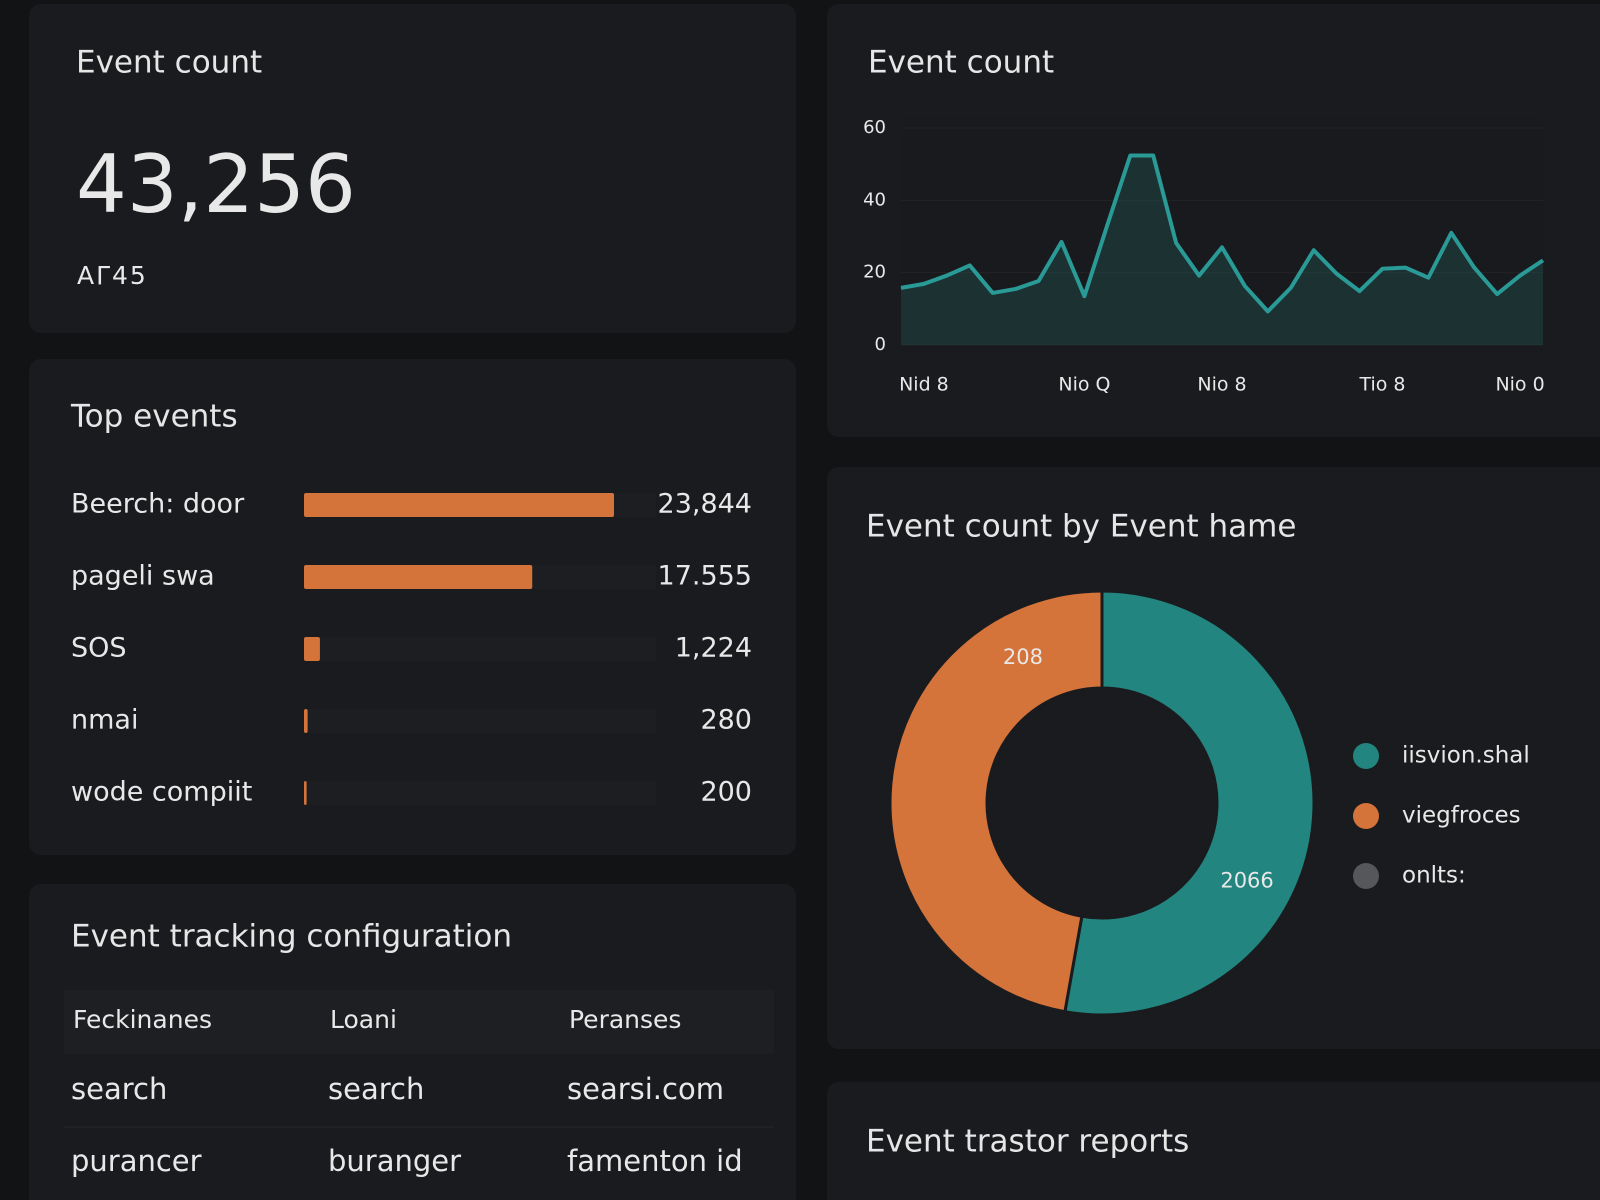 The height and width of the screenshot is (1200, 1600). Describe the element at coordinates (705, 504) in the screenshot. I see `bar-value: 23,844` at that location.